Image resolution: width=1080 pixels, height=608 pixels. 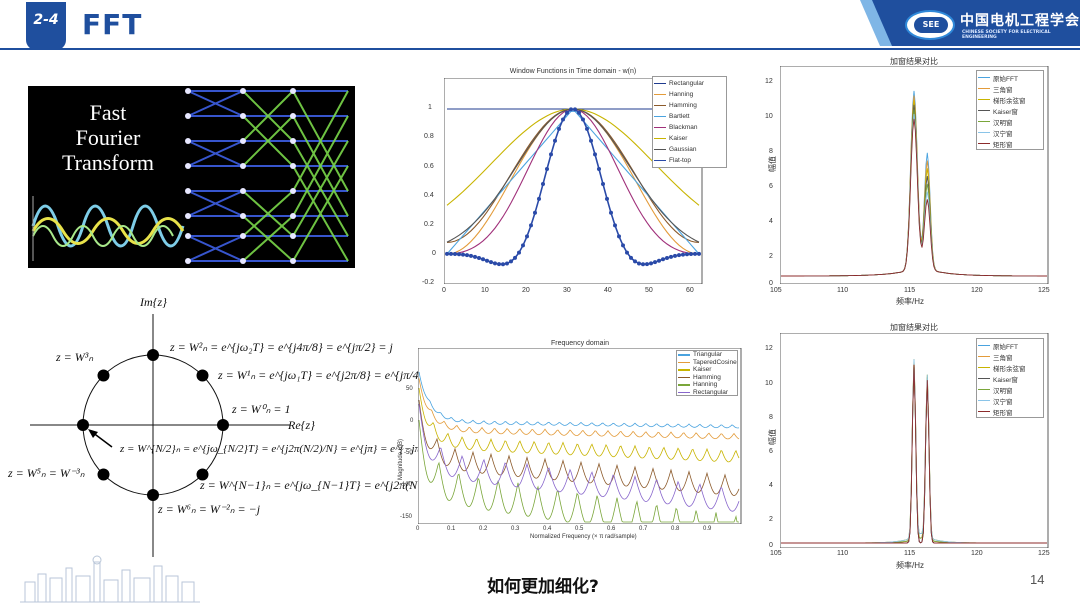 What do you see at coordinates (434, 253) in the screenshot?
I see `window-ytick: 0` at bounding box center [434, 253].